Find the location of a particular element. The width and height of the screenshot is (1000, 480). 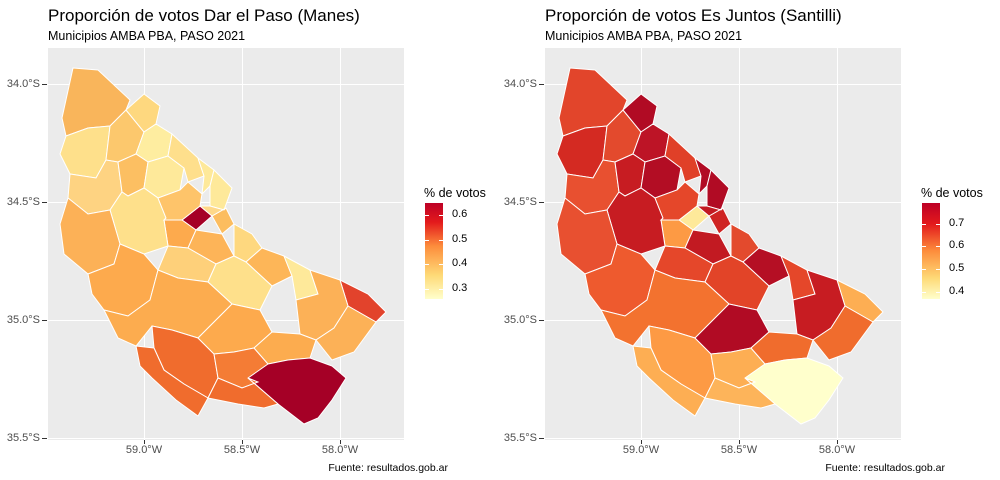

map-title: Proporción de votos Es Juntos (Santilli) is located at coordinates (693, 15).